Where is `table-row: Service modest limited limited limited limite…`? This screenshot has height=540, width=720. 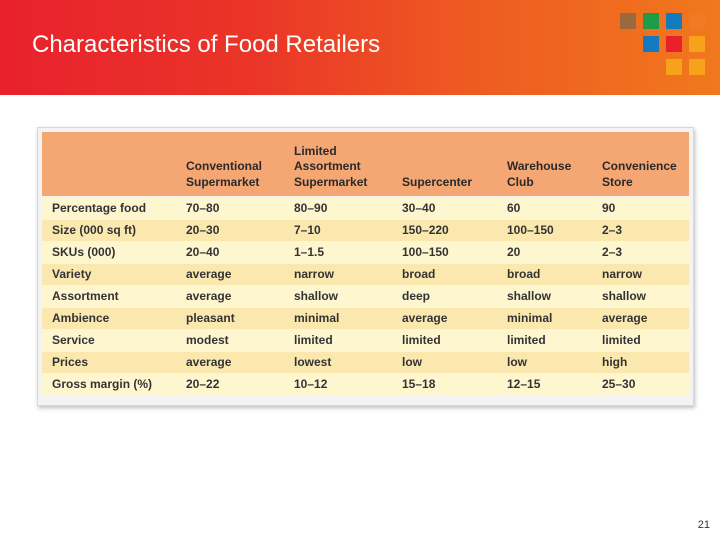
table-row: Service modest limited limited limited limite… is located at coordinates (365, 340).